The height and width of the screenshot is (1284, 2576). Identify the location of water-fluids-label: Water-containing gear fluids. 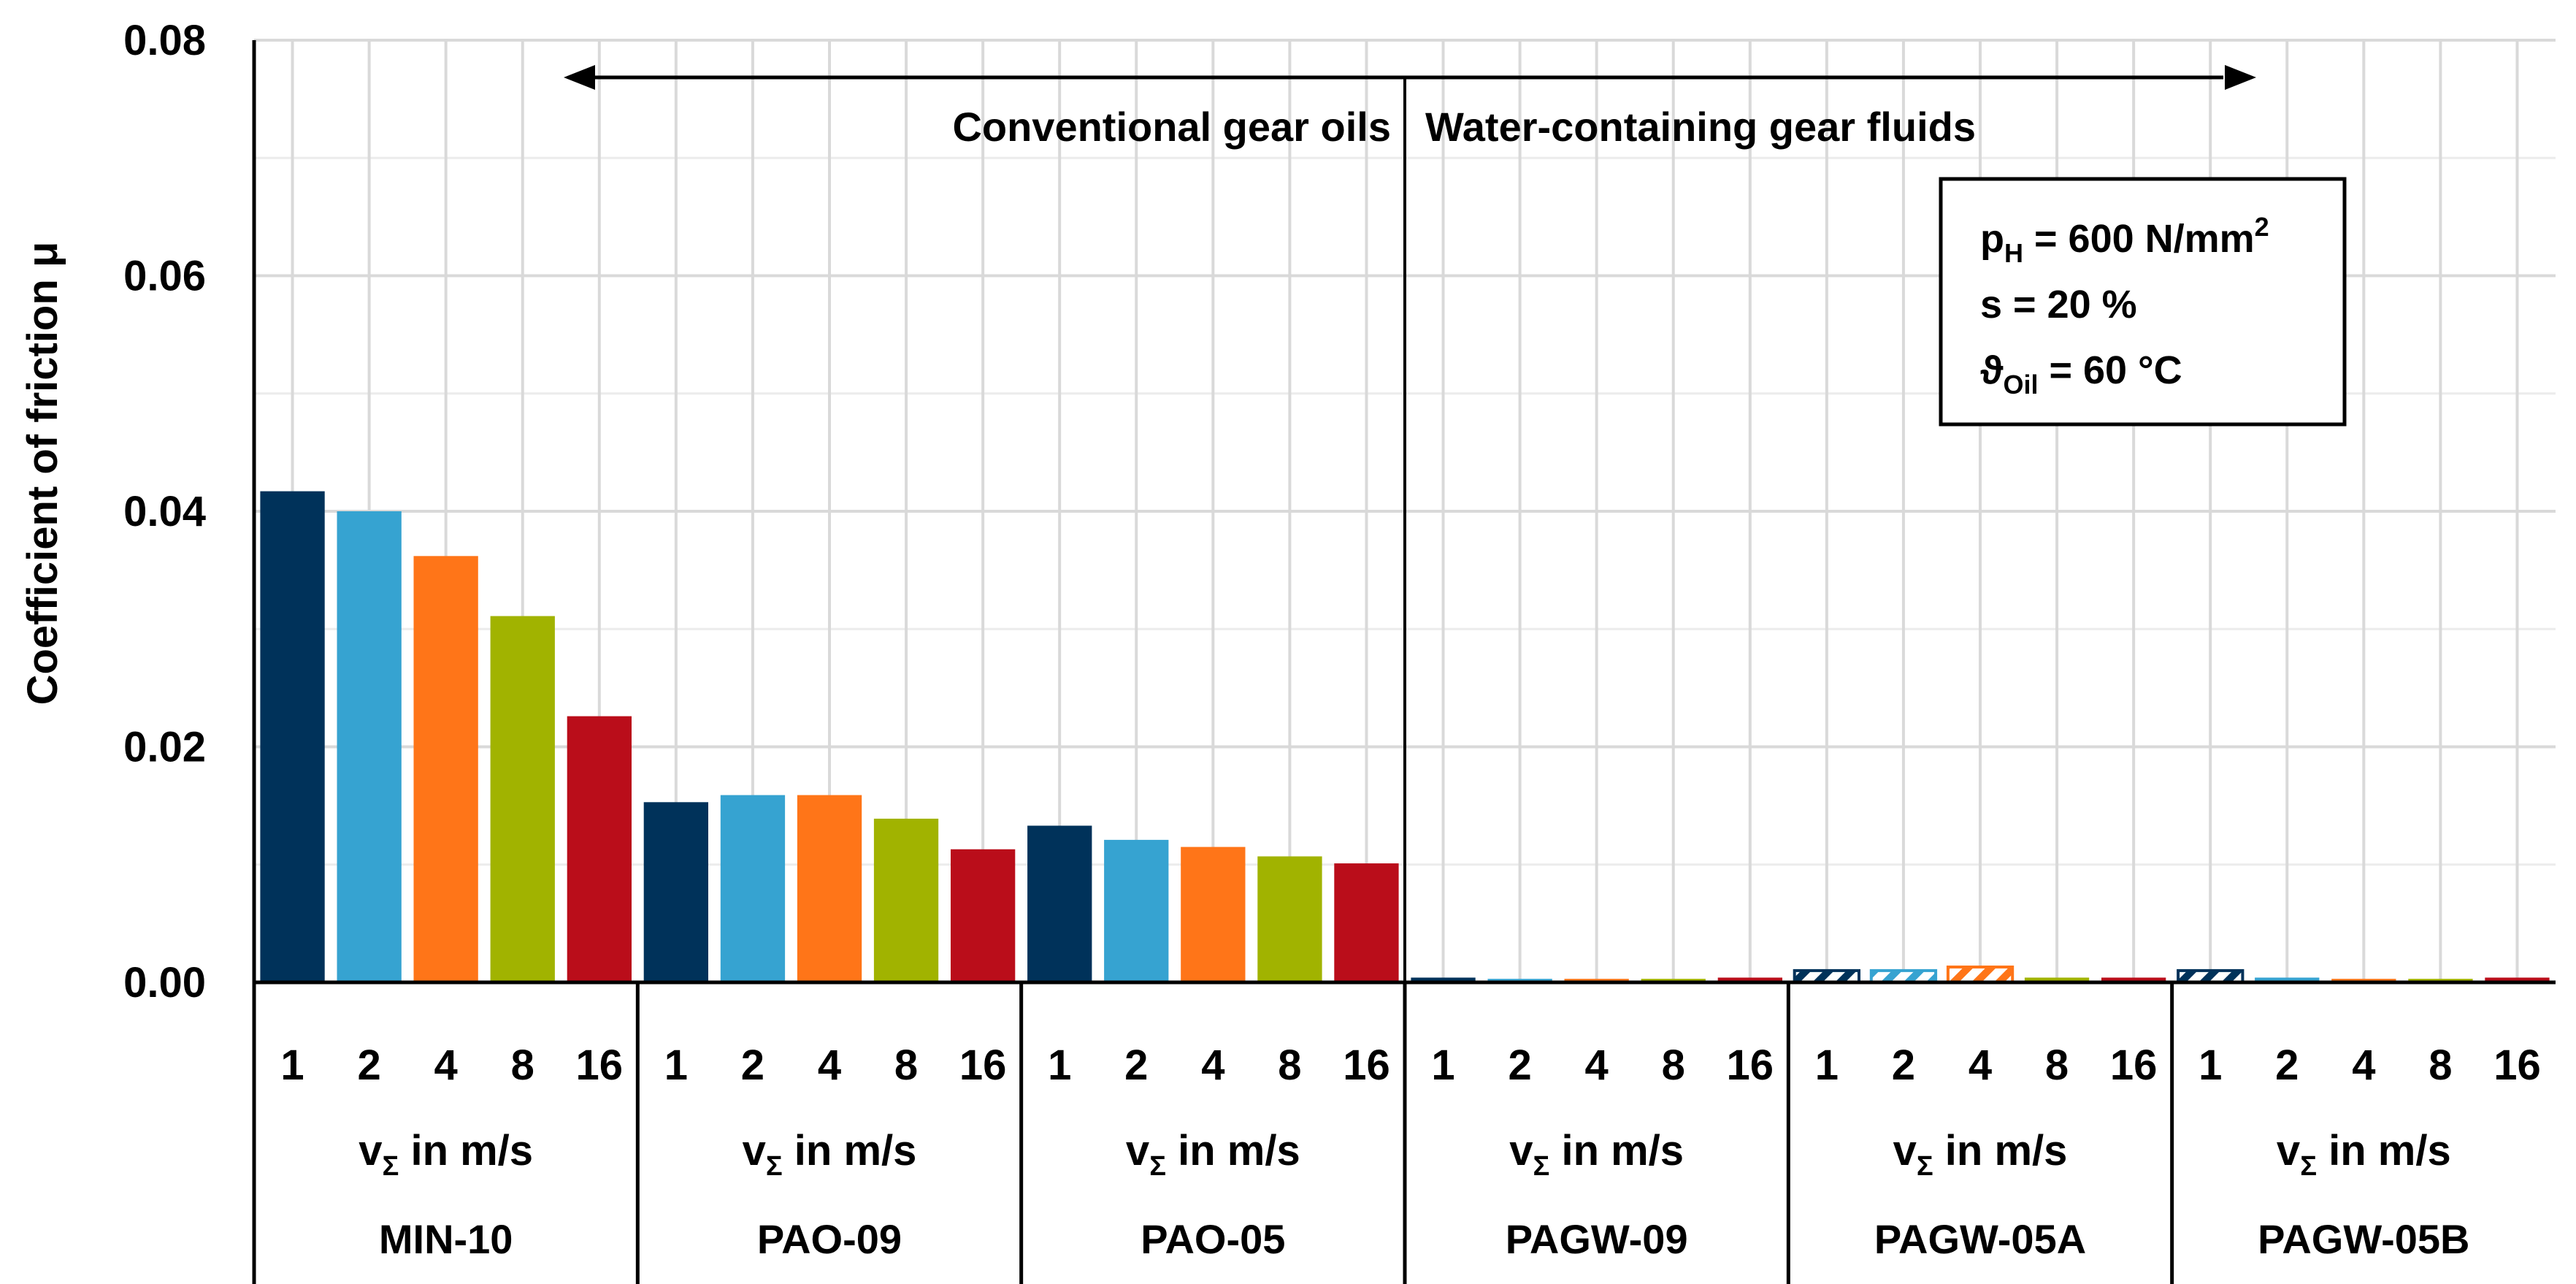
(1700, 127).